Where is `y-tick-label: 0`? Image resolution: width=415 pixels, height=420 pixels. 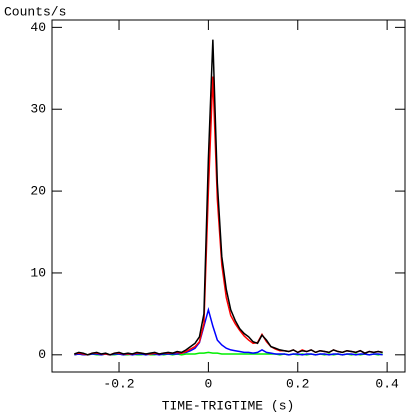 y-tick-label: 0 is located at coordinates (42, 354).